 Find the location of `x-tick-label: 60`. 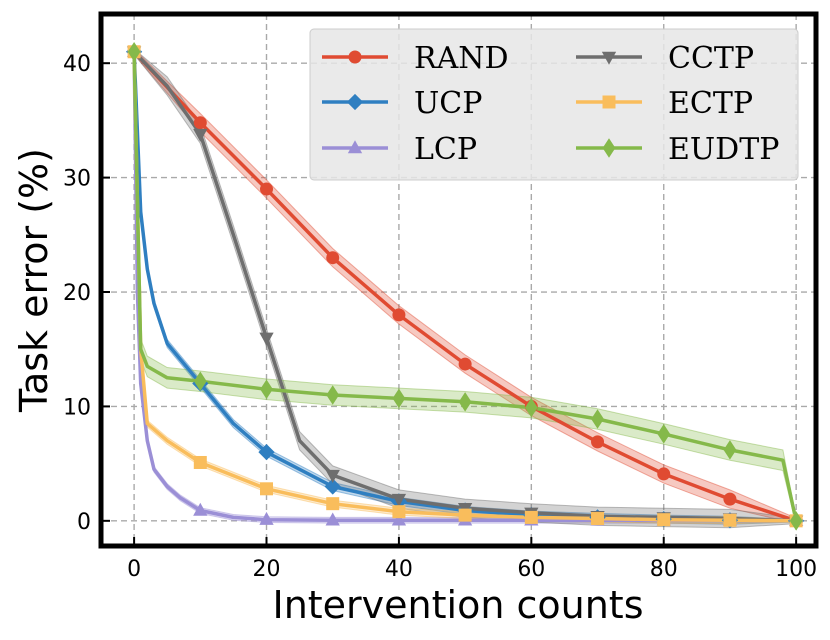

x-tick-label: 60 is located at coordinates (531, 569).